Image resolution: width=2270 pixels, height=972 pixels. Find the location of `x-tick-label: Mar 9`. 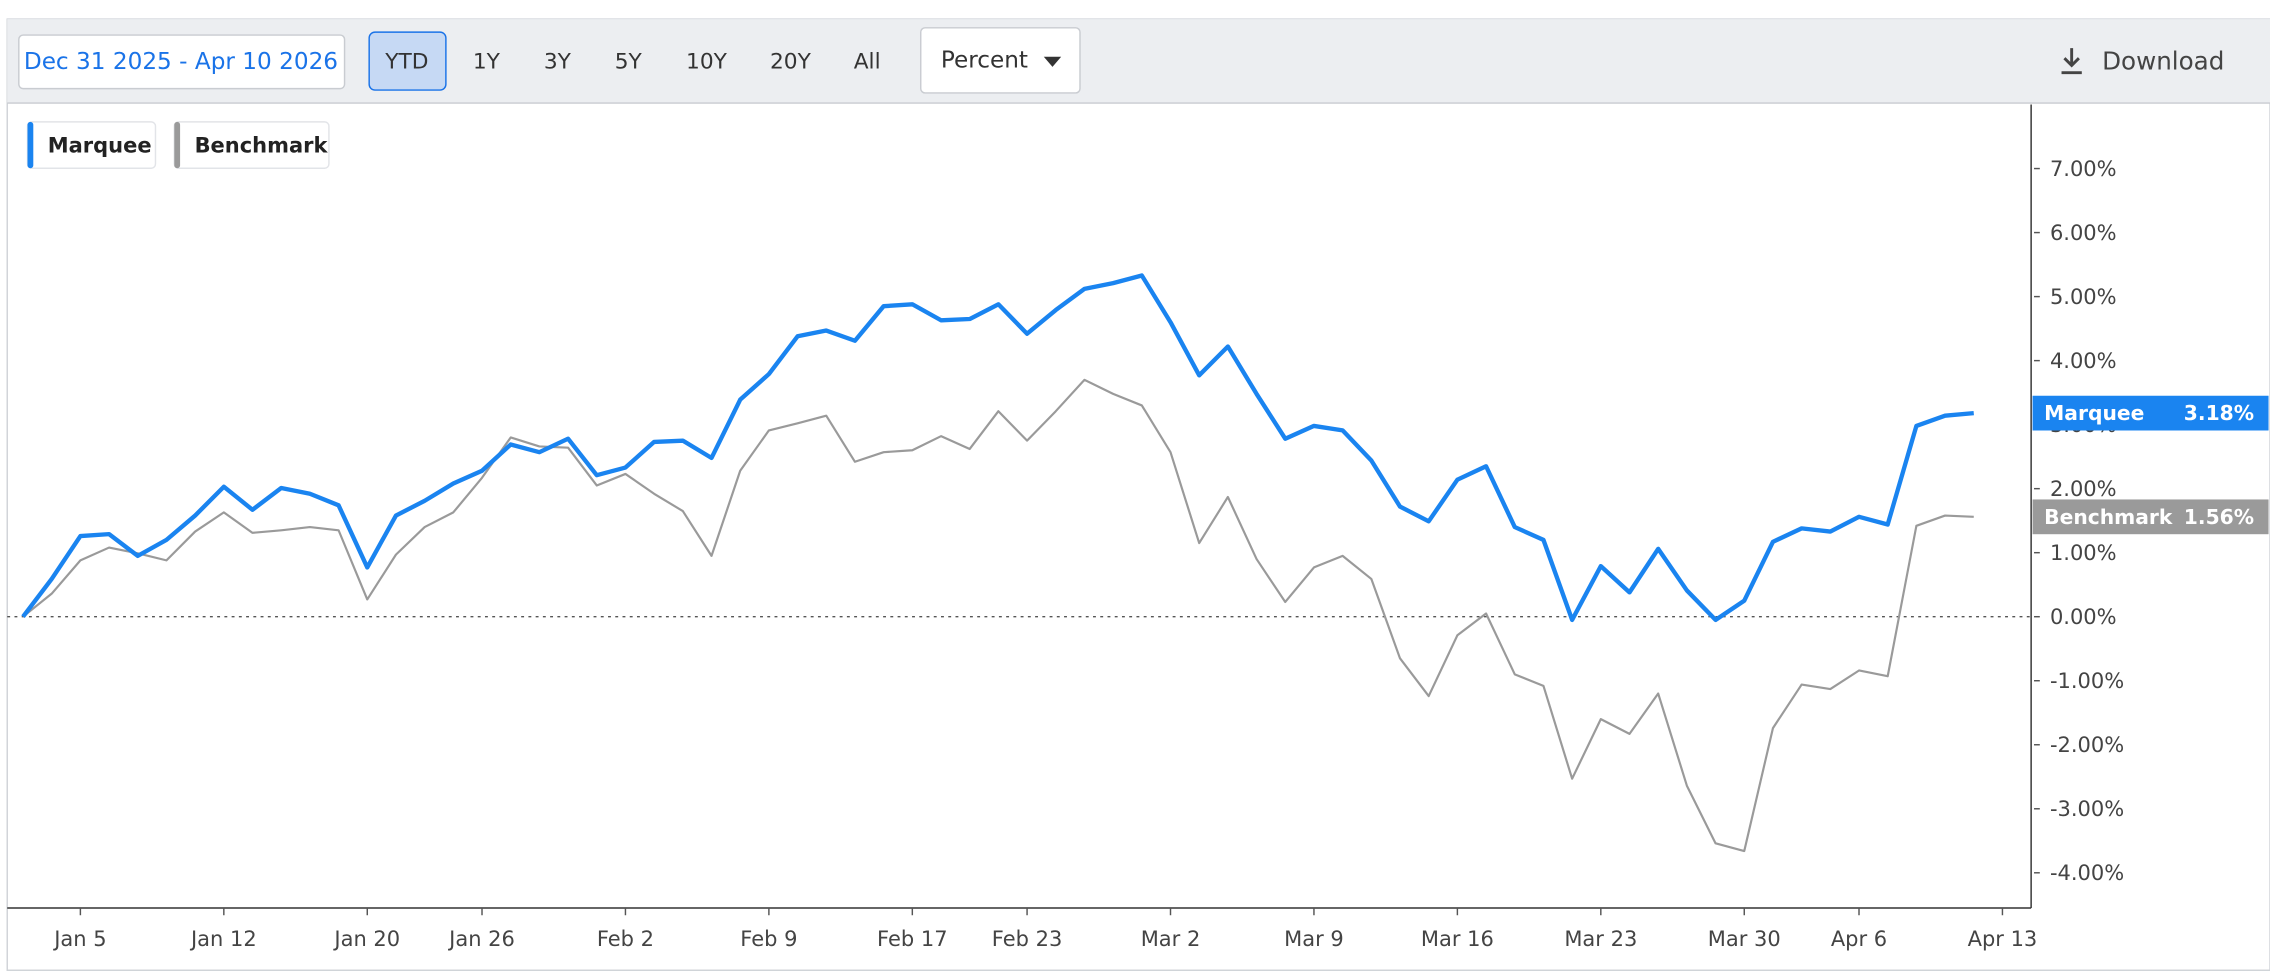

x-tick-label: Mar 9 is located at coordinates (1314, 939).